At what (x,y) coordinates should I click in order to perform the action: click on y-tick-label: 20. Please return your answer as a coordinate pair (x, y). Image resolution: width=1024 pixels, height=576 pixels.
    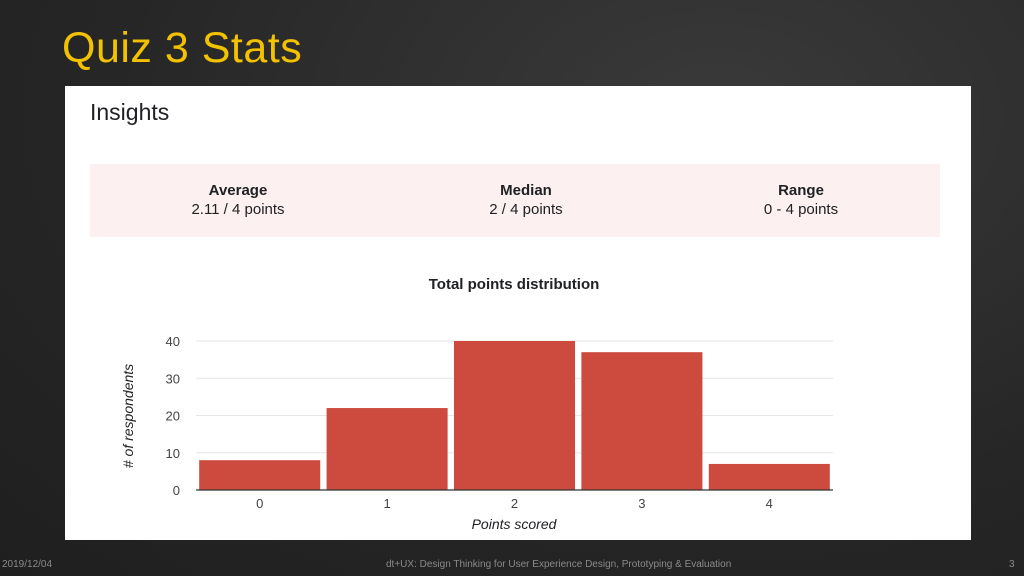
    Looking at the image, I should click on (173, 416).